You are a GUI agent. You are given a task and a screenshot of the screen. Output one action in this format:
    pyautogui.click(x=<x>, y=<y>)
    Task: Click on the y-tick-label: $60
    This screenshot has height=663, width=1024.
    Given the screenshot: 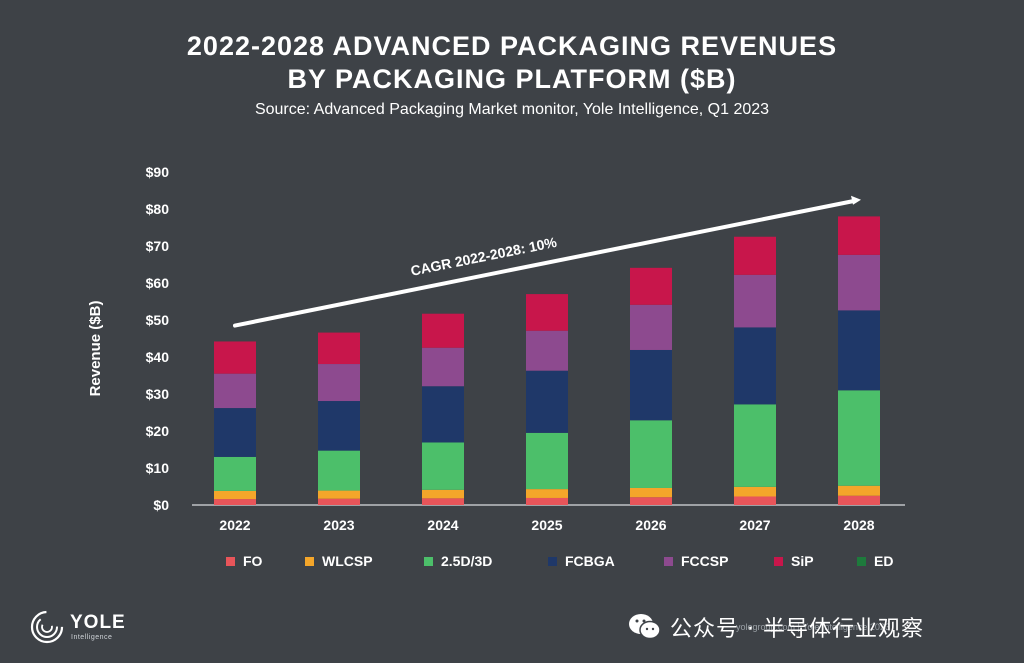 What is the action you would take?
    pyautogui.click(x=158, y=283)
    